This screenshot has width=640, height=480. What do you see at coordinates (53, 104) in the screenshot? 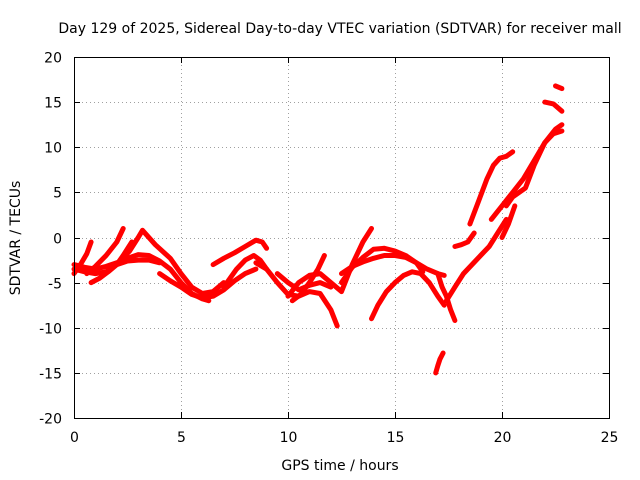
I see `y-tick-label: 15` at bounding box center [53, 104].